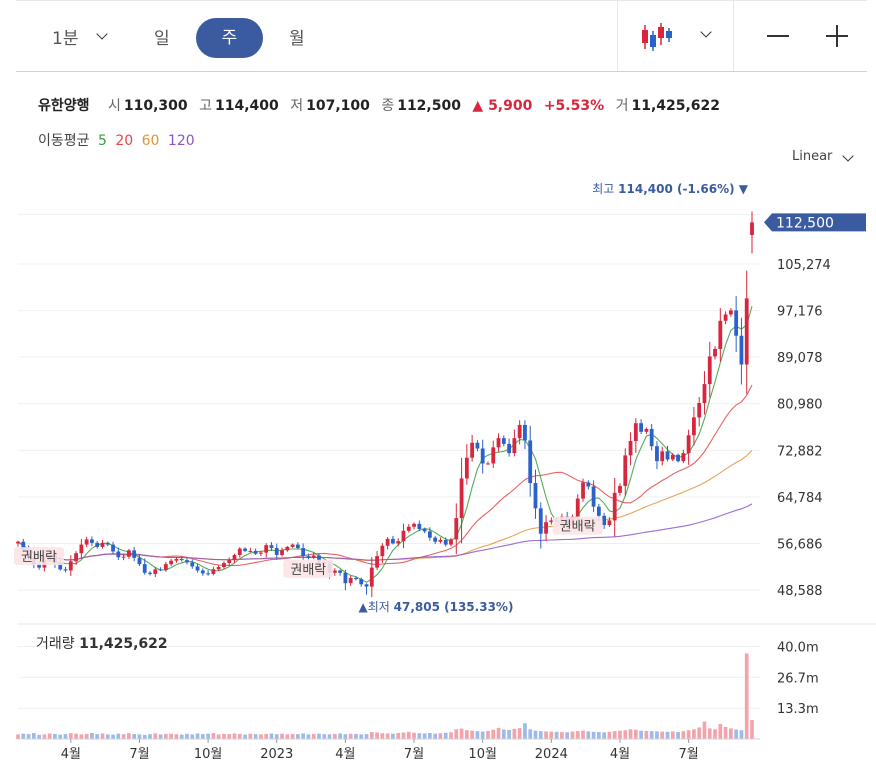 This screenshot has height=776, width=876. Describe the element at coordinates (338, 106) in the screenshot. I see `low-value: 107,100` at that location.